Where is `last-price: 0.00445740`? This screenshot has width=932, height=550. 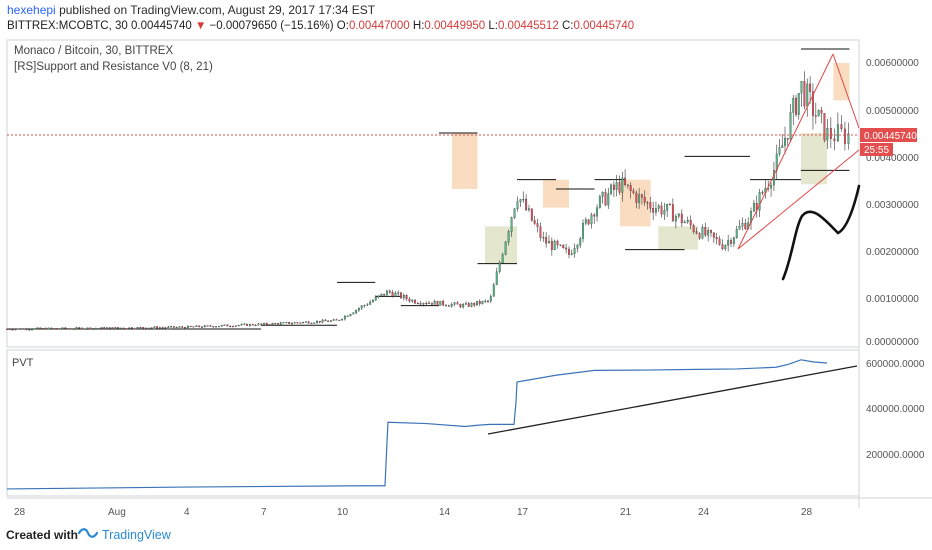
last-price: 0.00445740 is located at coordinates (161, 26).